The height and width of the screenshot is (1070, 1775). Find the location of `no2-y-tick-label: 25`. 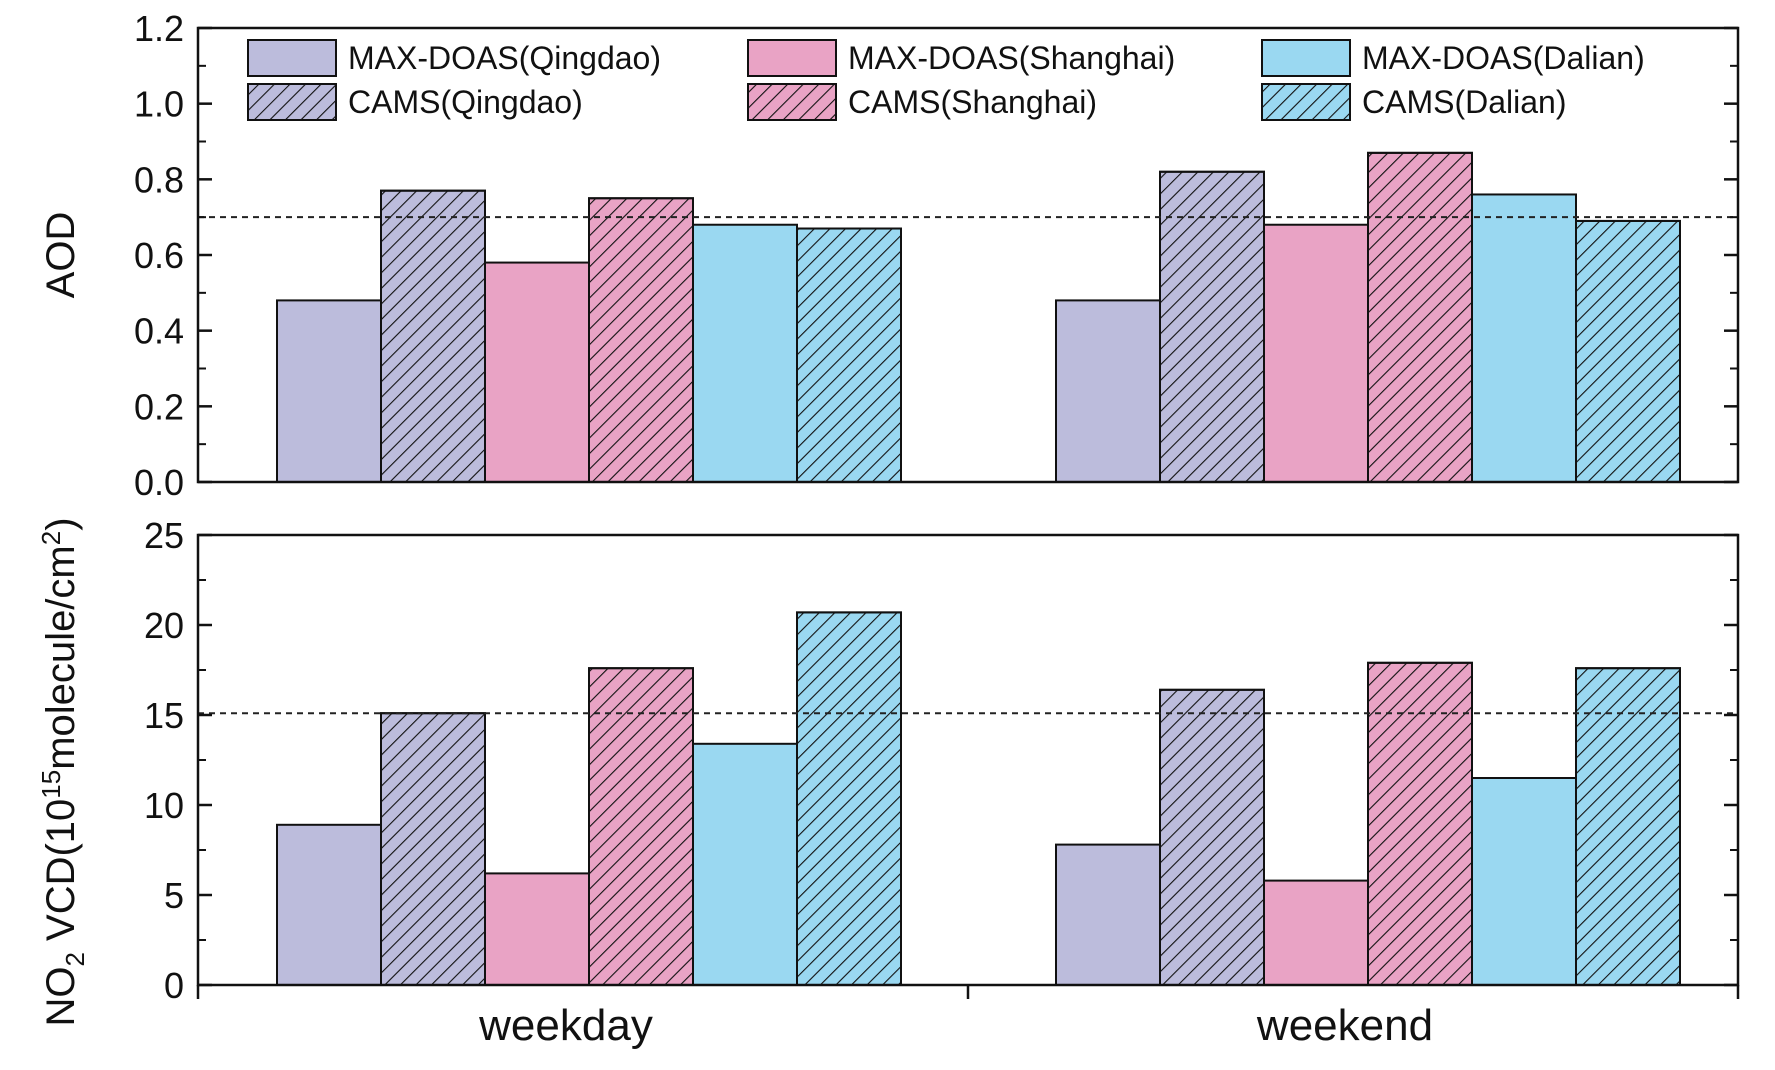

no2-y-tick-label: 25 is located at coordinates (164, 535).